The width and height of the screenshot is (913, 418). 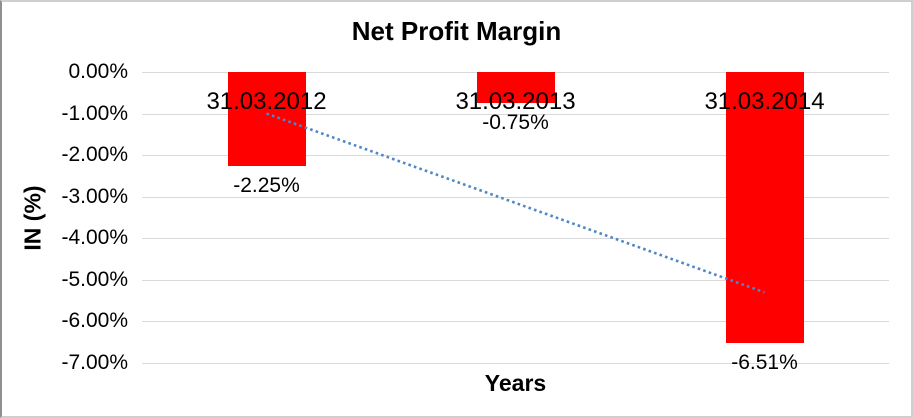 What do you see at coordinates (456, 31) in the screenshot?
I see `chart-title: Net Profit Margin` at bounding box center [456, 31].